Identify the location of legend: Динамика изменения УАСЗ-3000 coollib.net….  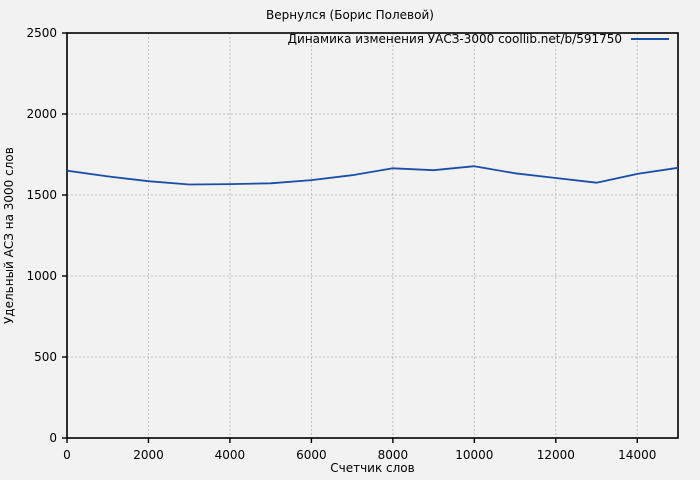
(478, 38).